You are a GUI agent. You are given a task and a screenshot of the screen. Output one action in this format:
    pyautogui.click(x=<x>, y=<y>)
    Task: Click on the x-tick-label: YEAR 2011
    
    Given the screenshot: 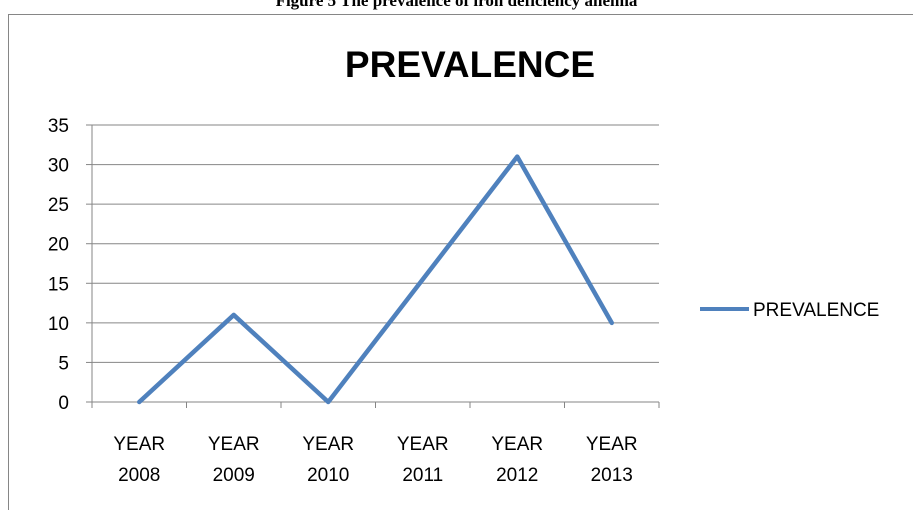 What is the action you would take?
    pyautogui.click(x=423, y=460)
    